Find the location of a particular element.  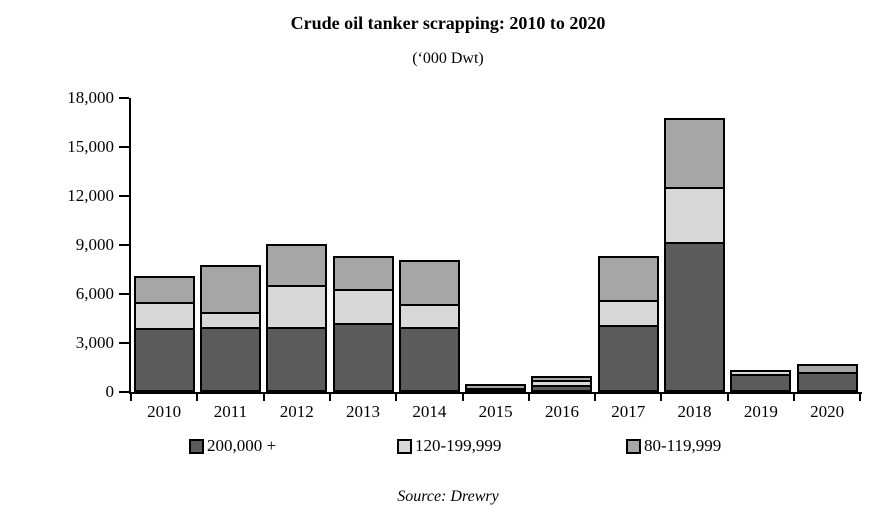

y-axis-label: 0 is located at coordinates (110, 391).